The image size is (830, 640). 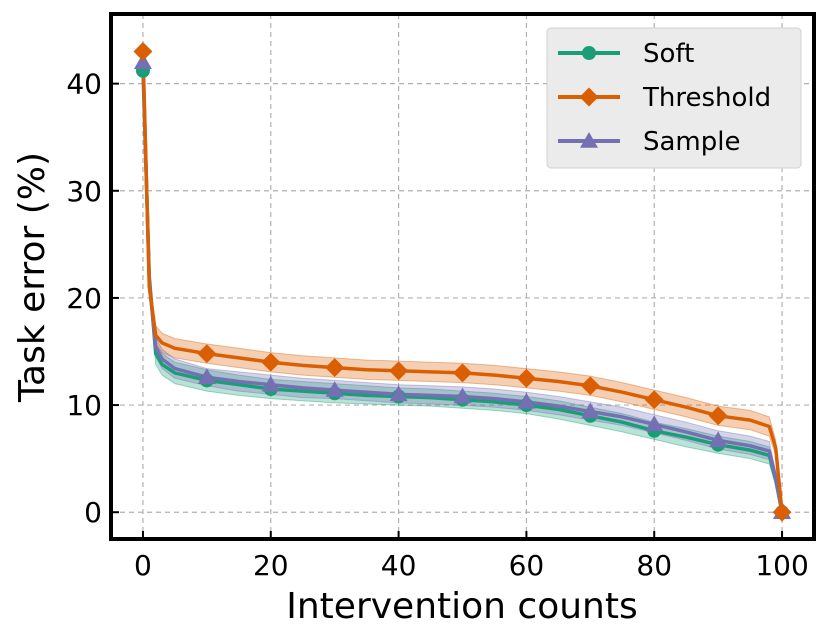 I want to click on y-tick-label-20: 20, so click(x=84, y=298).